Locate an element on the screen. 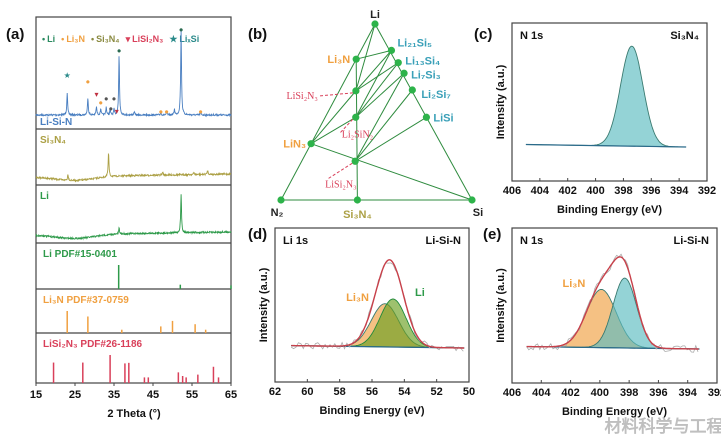 The width and height of the screenshot is (721, 434). phase-label: Li₃N is located at coordinates (338, 60).